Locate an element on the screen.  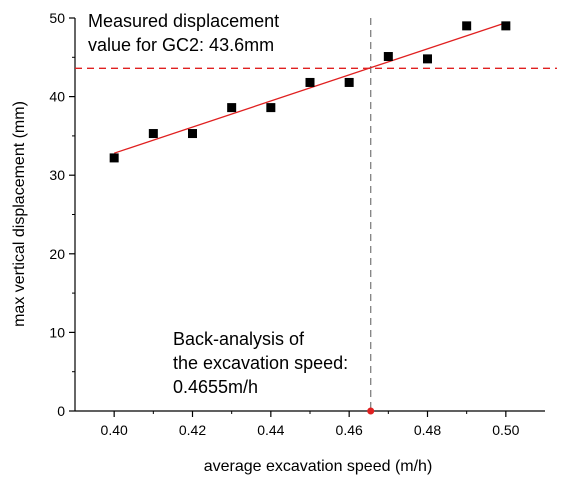
y-tick-label: 40 is located at coordinates (57, 97).